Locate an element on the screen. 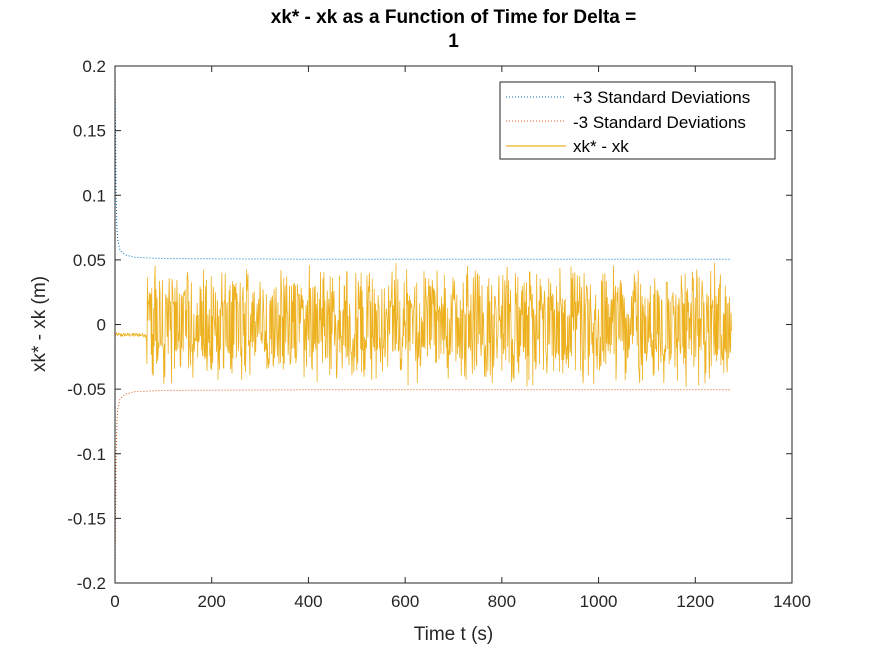  y-tick-label: -0.1 is located at coordinates (91, 454).